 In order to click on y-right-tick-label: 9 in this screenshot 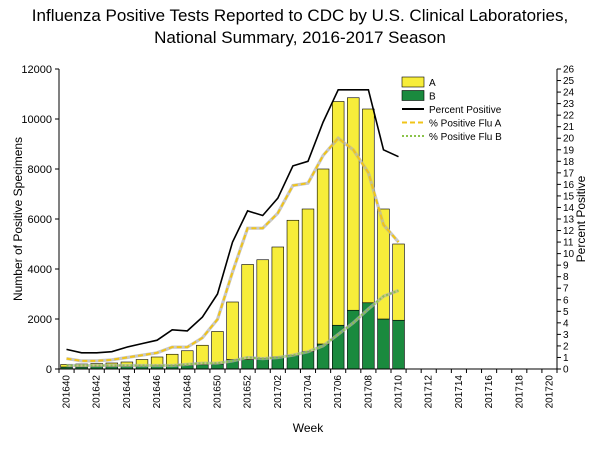, I will do `click(566, 266)`.